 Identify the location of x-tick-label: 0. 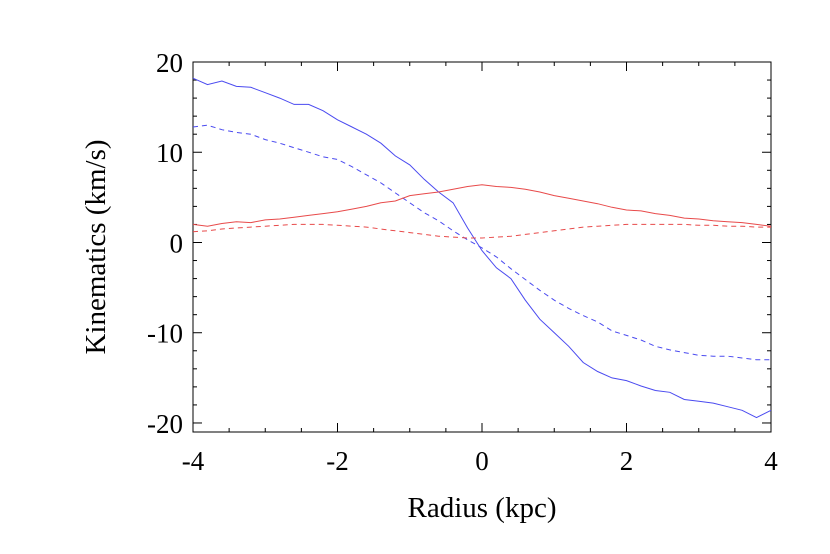
(482, 461).